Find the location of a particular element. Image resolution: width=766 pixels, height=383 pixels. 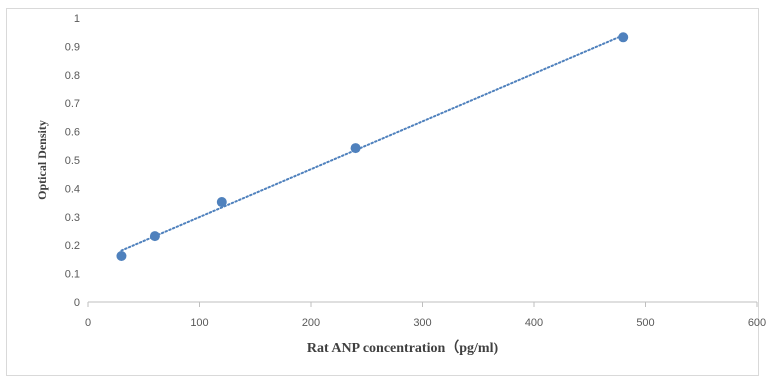

x-axis-title: Rat ANP concentration（pg/ml) is located at coordinates (403, 348).